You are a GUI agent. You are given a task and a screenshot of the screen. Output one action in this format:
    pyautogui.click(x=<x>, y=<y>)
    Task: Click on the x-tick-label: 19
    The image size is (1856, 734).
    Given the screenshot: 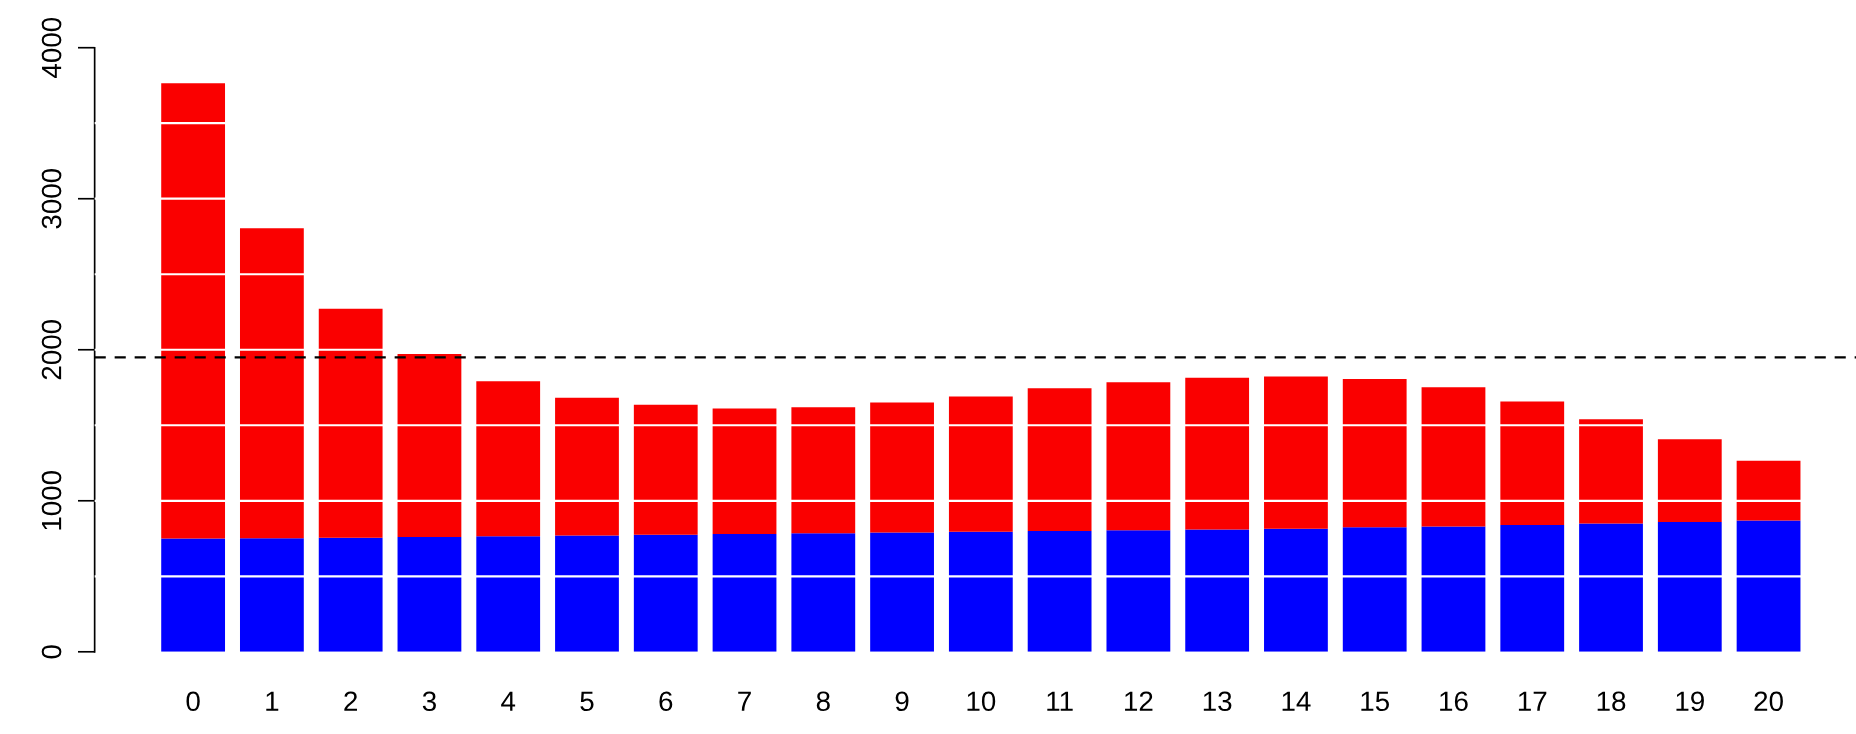 What is the action you would take?
    pyautogui.click(x=1690, y=701)
    